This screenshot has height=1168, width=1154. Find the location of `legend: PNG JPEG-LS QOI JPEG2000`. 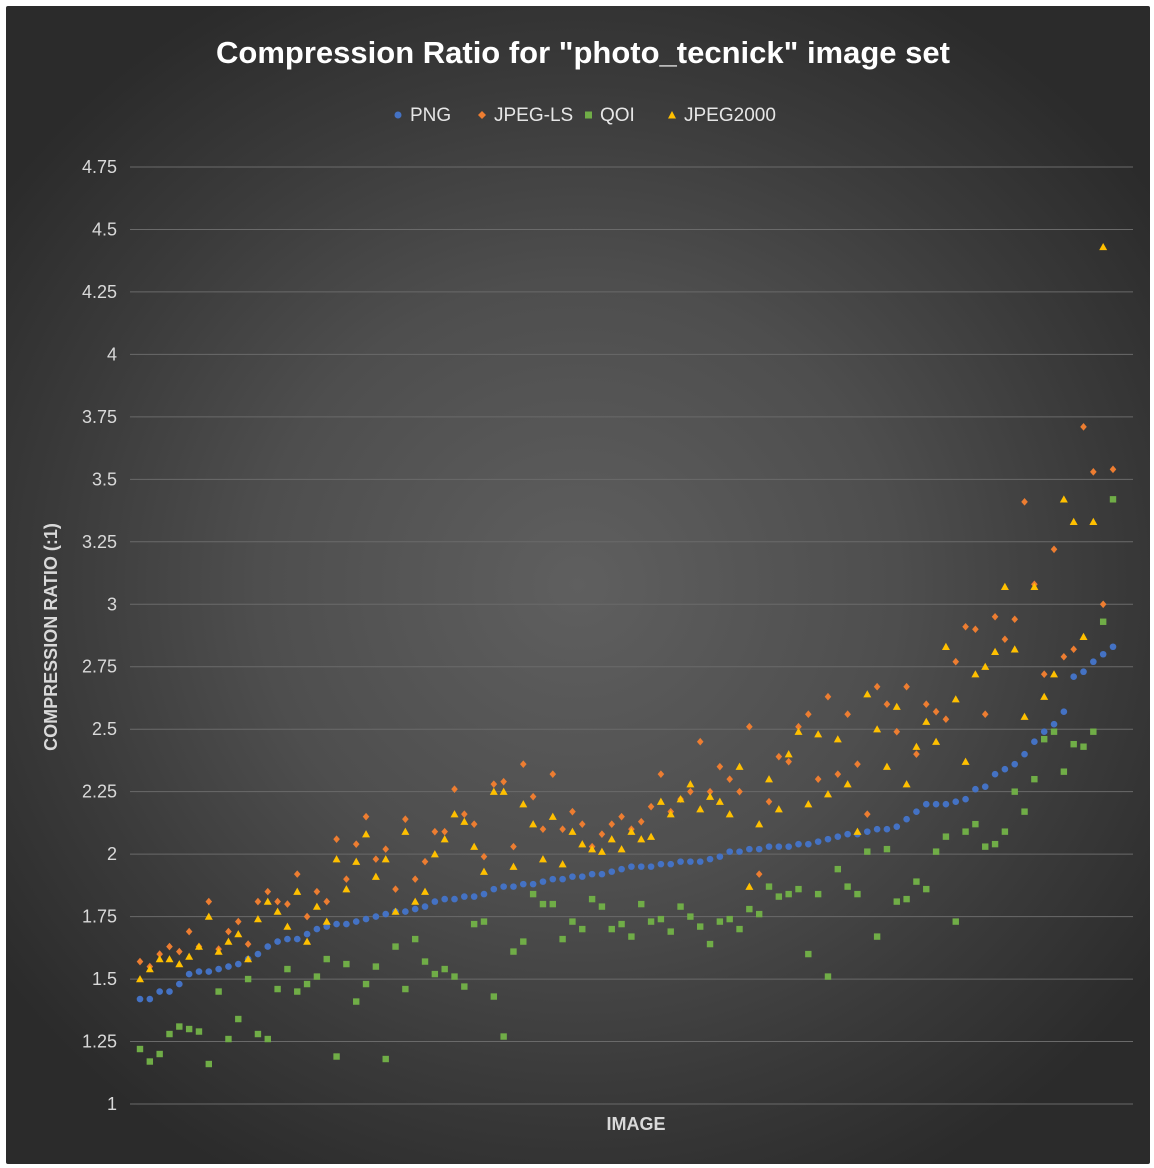

legend: PNG JPEG-LS QOI JPEG2000 is located at coordinates (585, 115).